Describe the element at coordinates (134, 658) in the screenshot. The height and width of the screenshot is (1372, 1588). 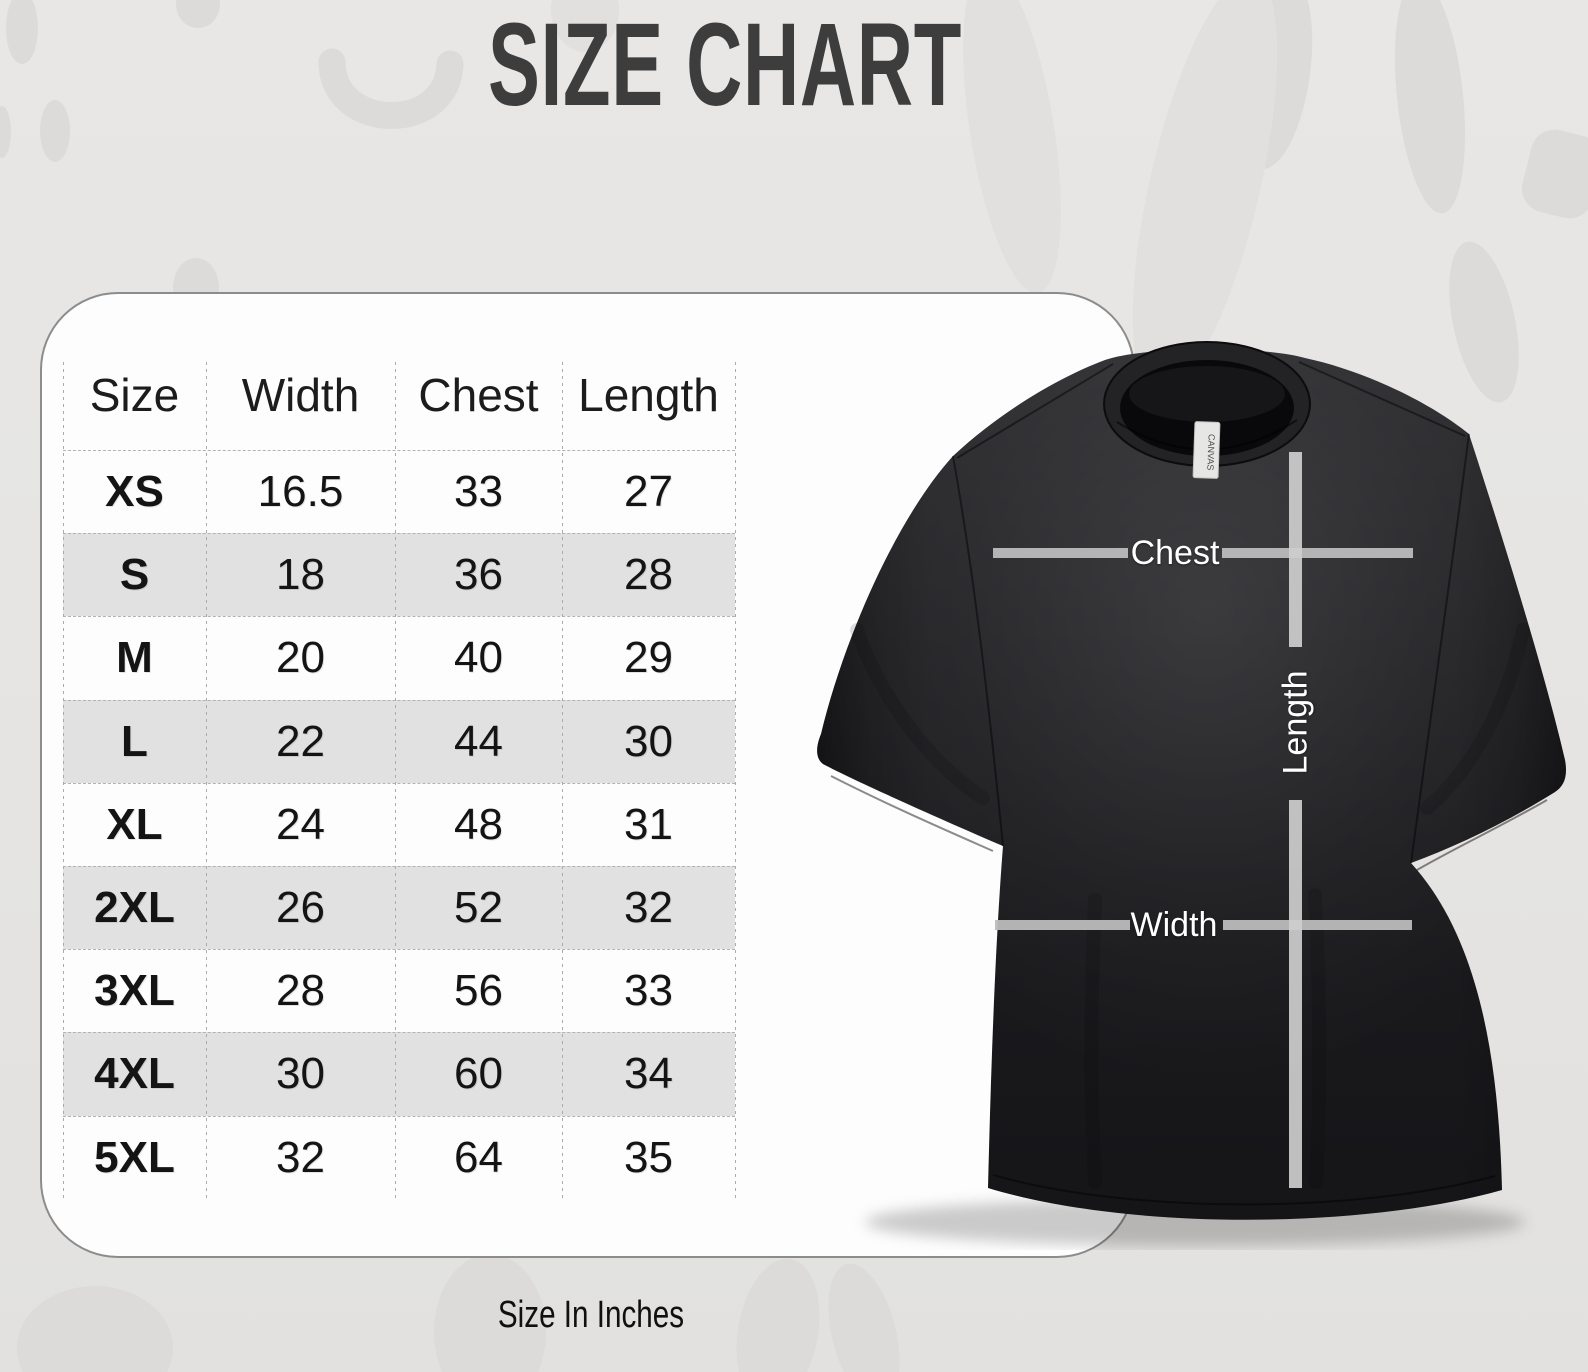
I see `size-cell: M` at that location.